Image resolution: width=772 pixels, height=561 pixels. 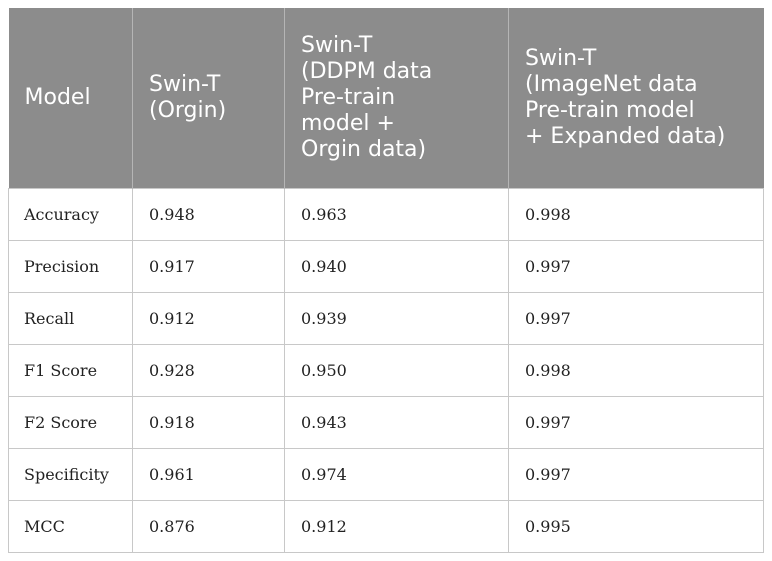 I want to click on row-label: Precision, so click(x=70, y=266).